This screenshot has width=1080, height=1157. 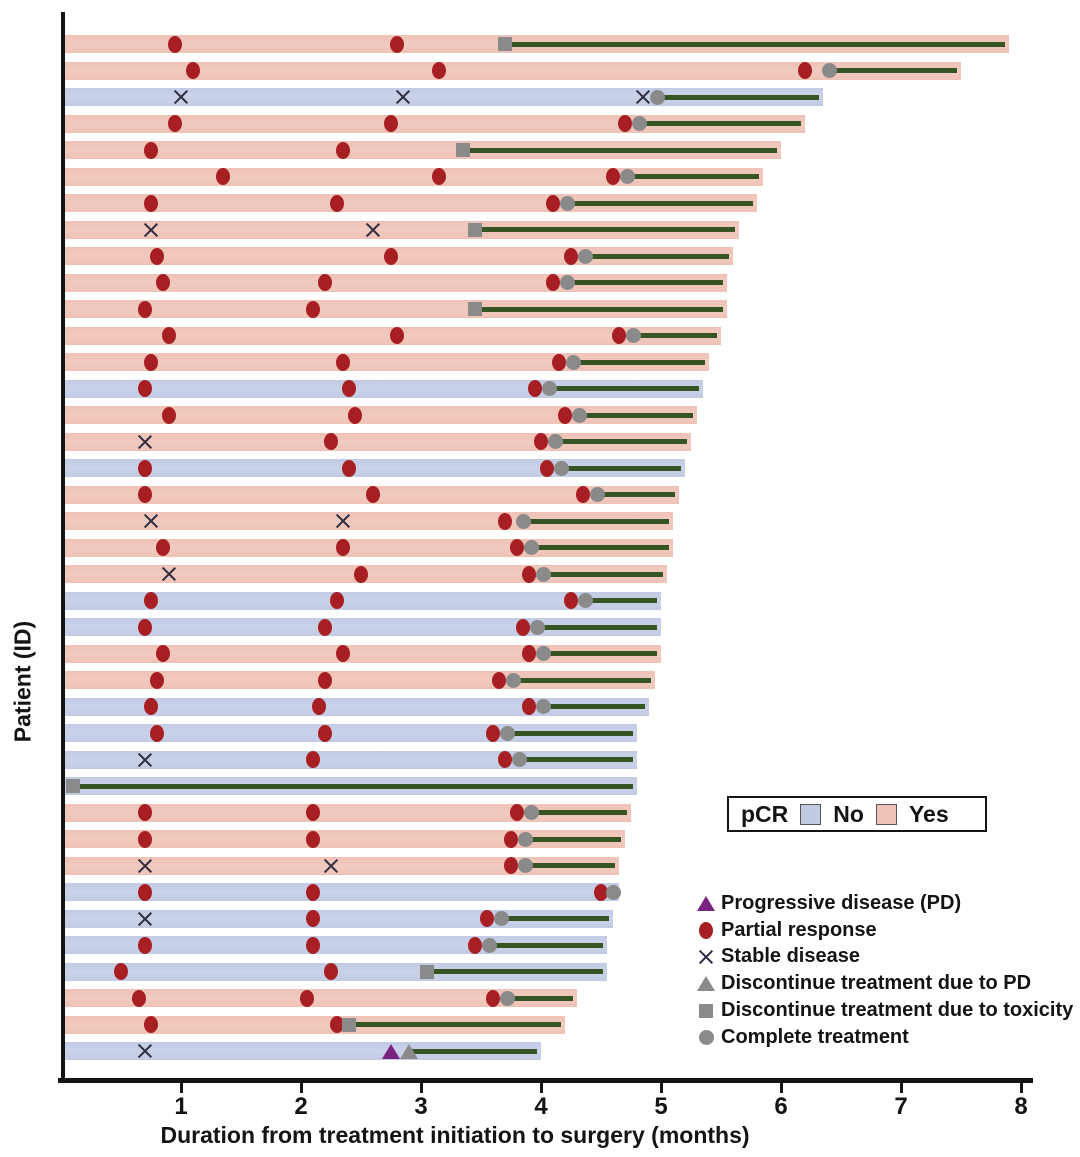 I want to click on pcr-yes-swatch, so click(x=886, y=814).